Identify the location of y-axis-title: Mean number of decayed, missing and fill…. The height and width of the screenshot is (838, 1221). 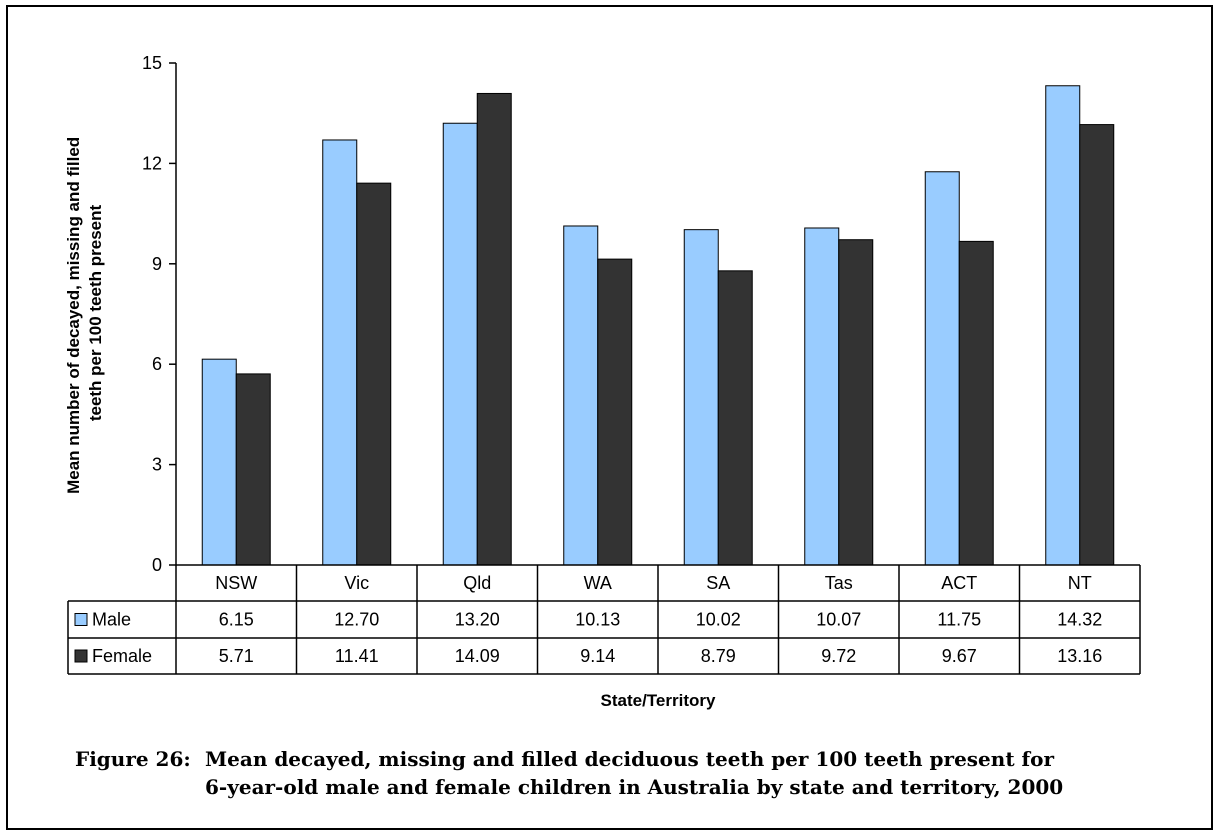
(84, 313).